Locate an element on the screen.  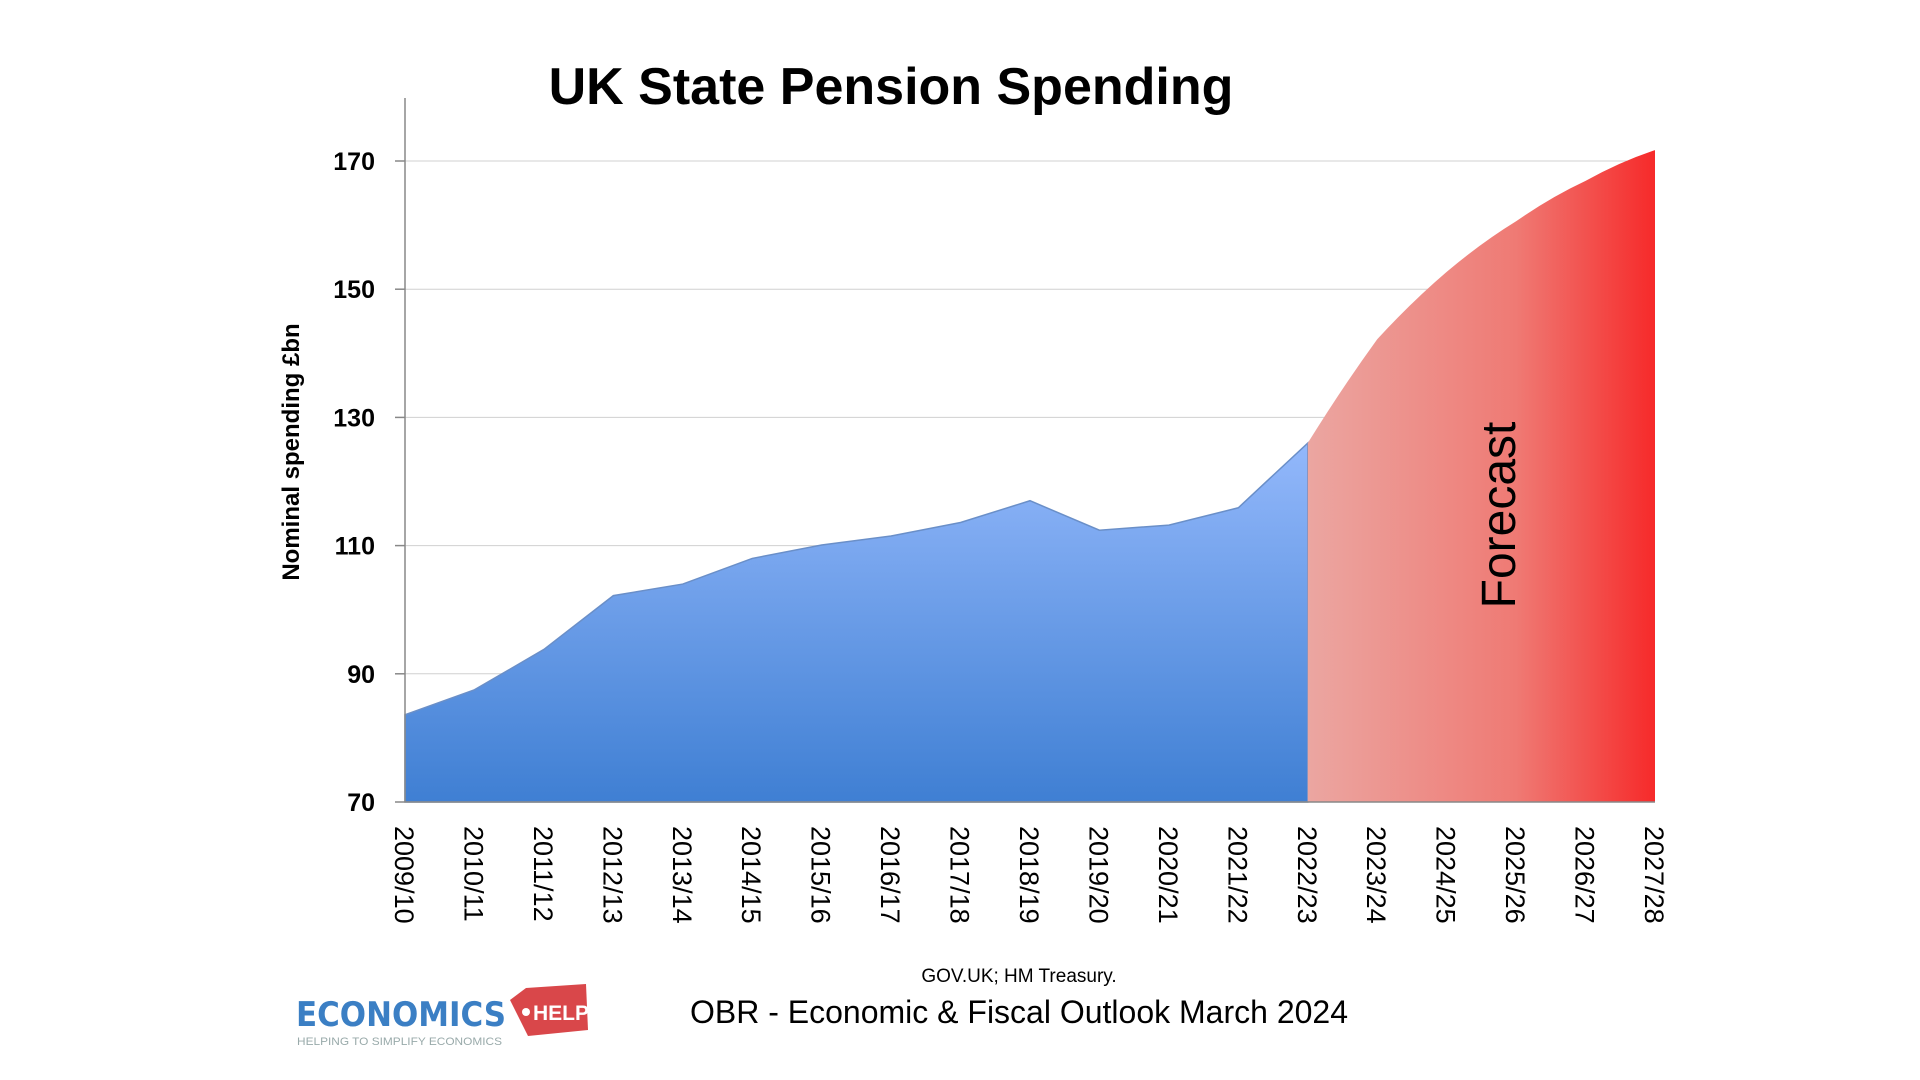
y-tick-label: 150 is located at coordinates (354, 290).